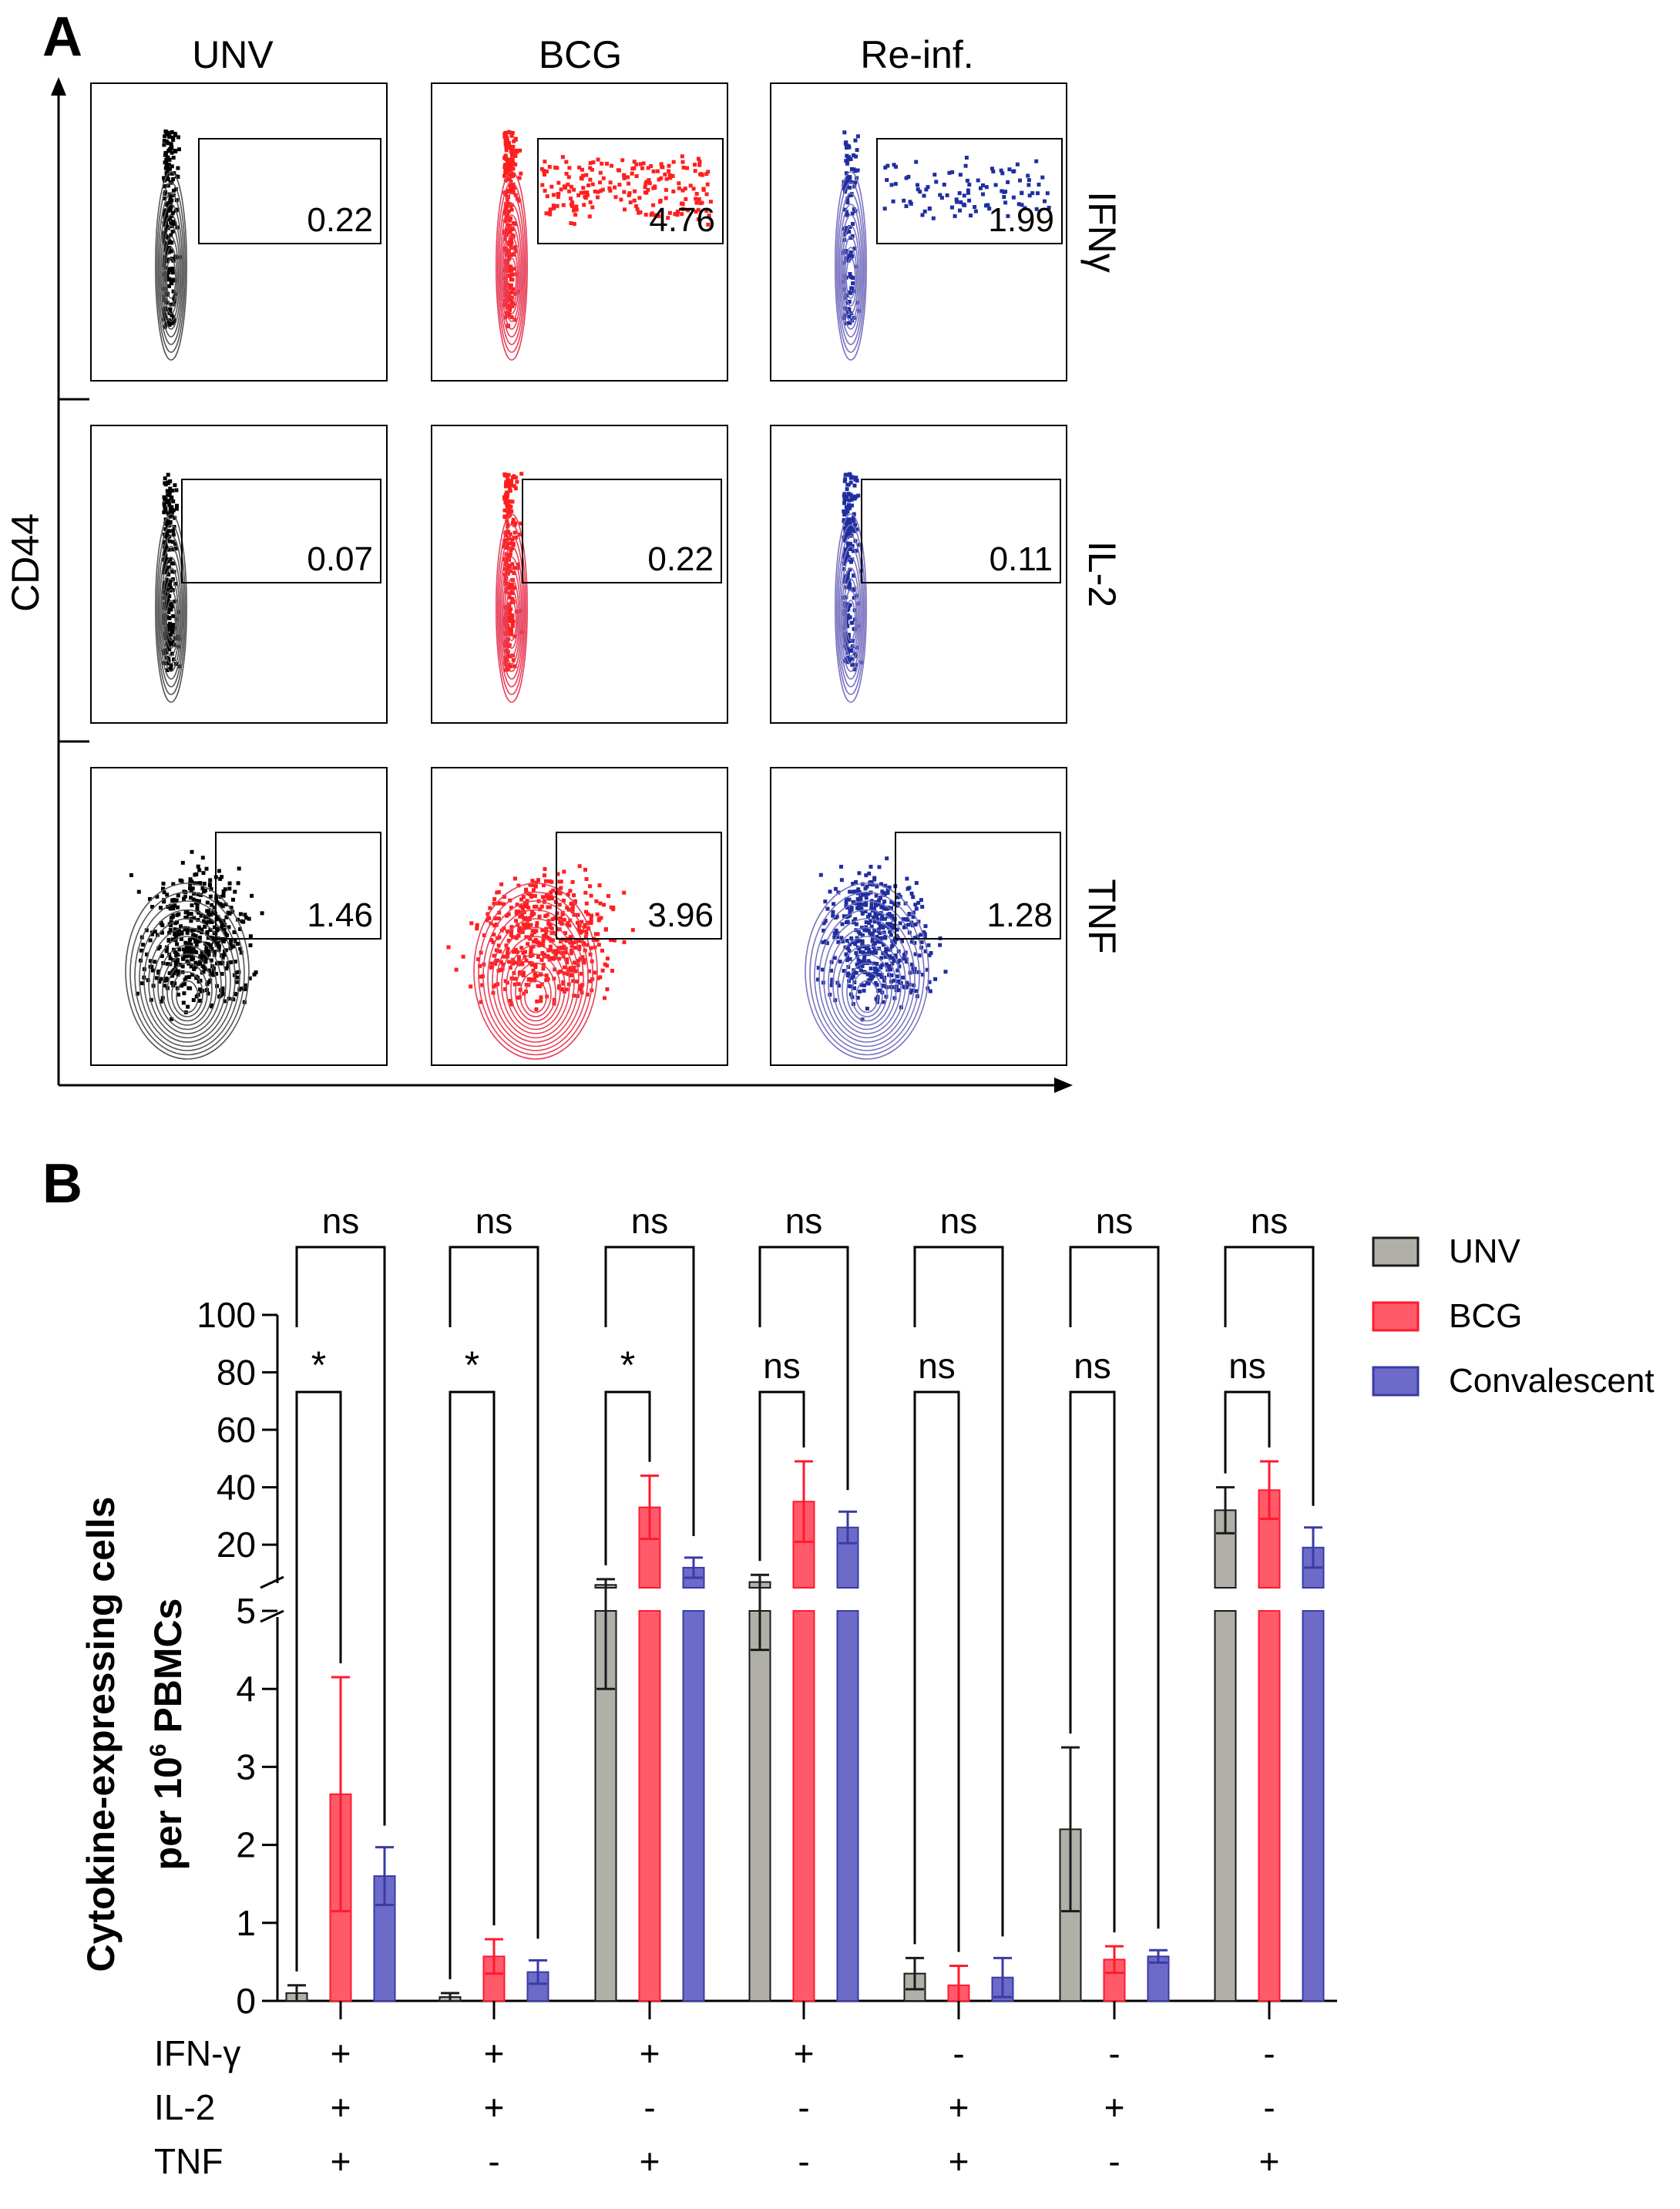 The width and height of the screenshot is (1680, 2209). Describe the element at coordinates (1114, 2053) in the screenshot. I see `category-sign: -` at that location.